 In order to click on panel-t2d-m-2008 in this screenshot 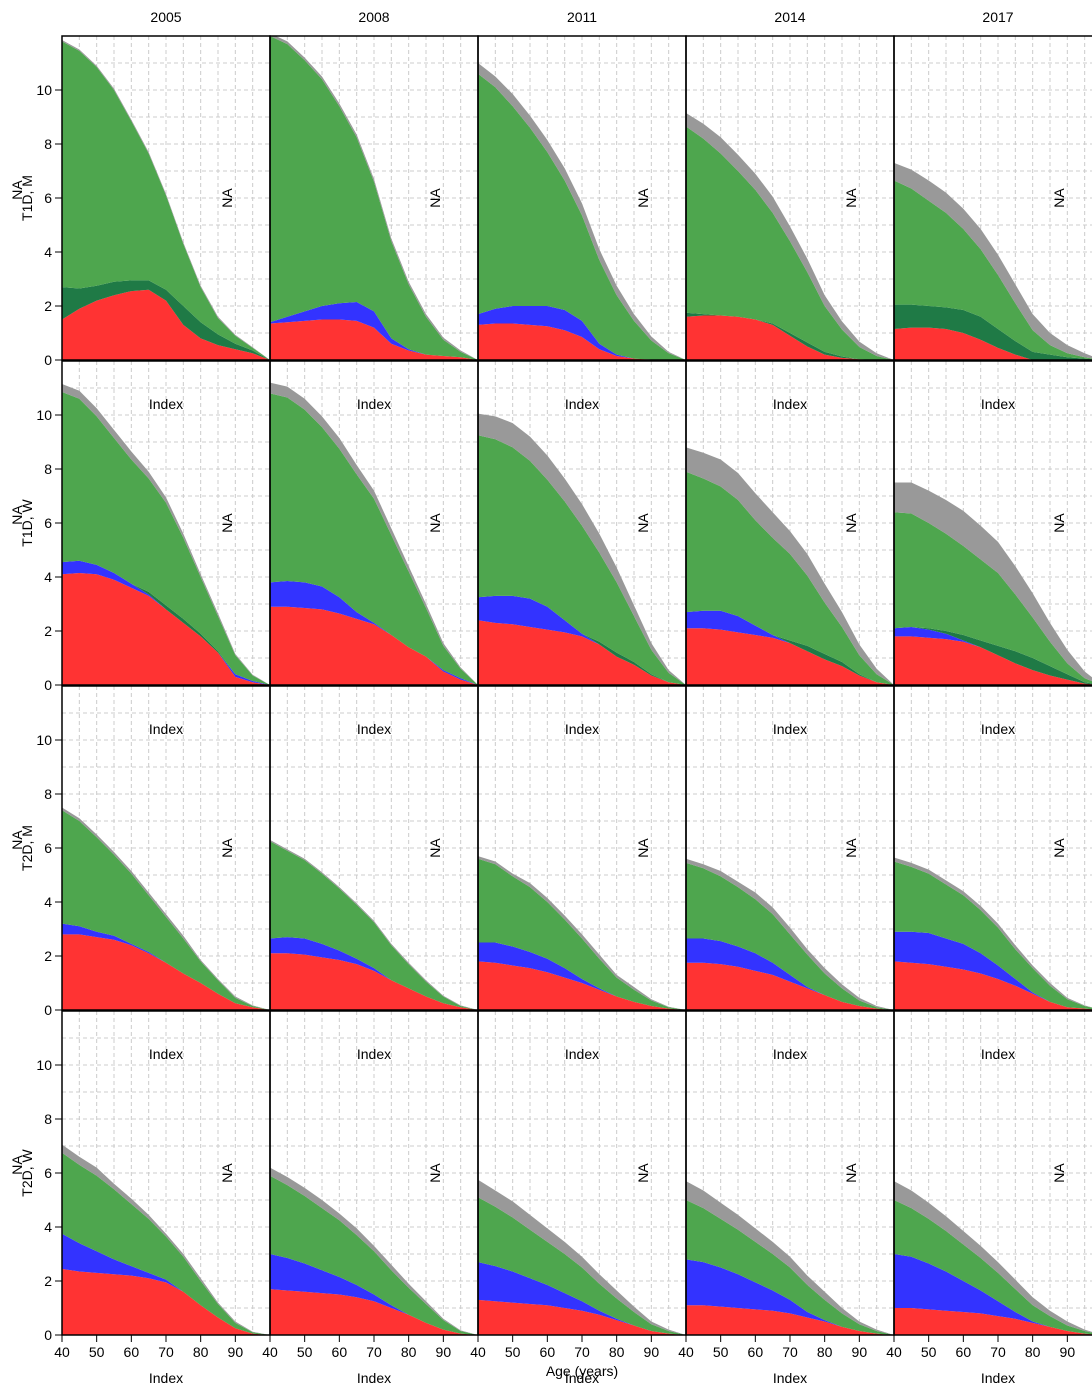, I will do `click(374, 924)`.